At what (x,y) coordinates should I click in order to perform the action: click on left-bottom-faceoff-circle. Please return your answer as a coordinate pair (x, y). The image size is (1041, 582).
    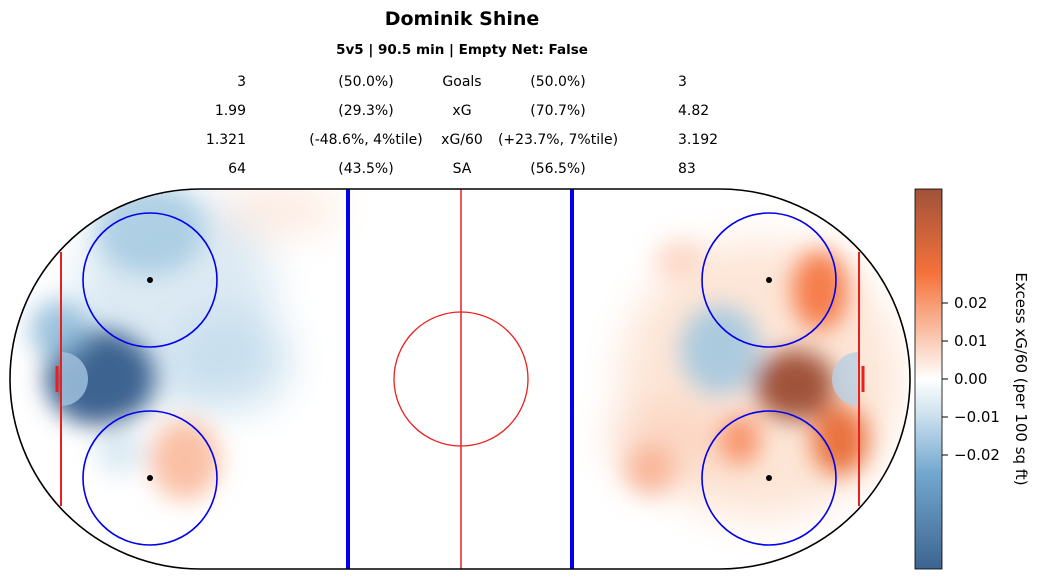
    Looking at the image, I should click on (150, 478).